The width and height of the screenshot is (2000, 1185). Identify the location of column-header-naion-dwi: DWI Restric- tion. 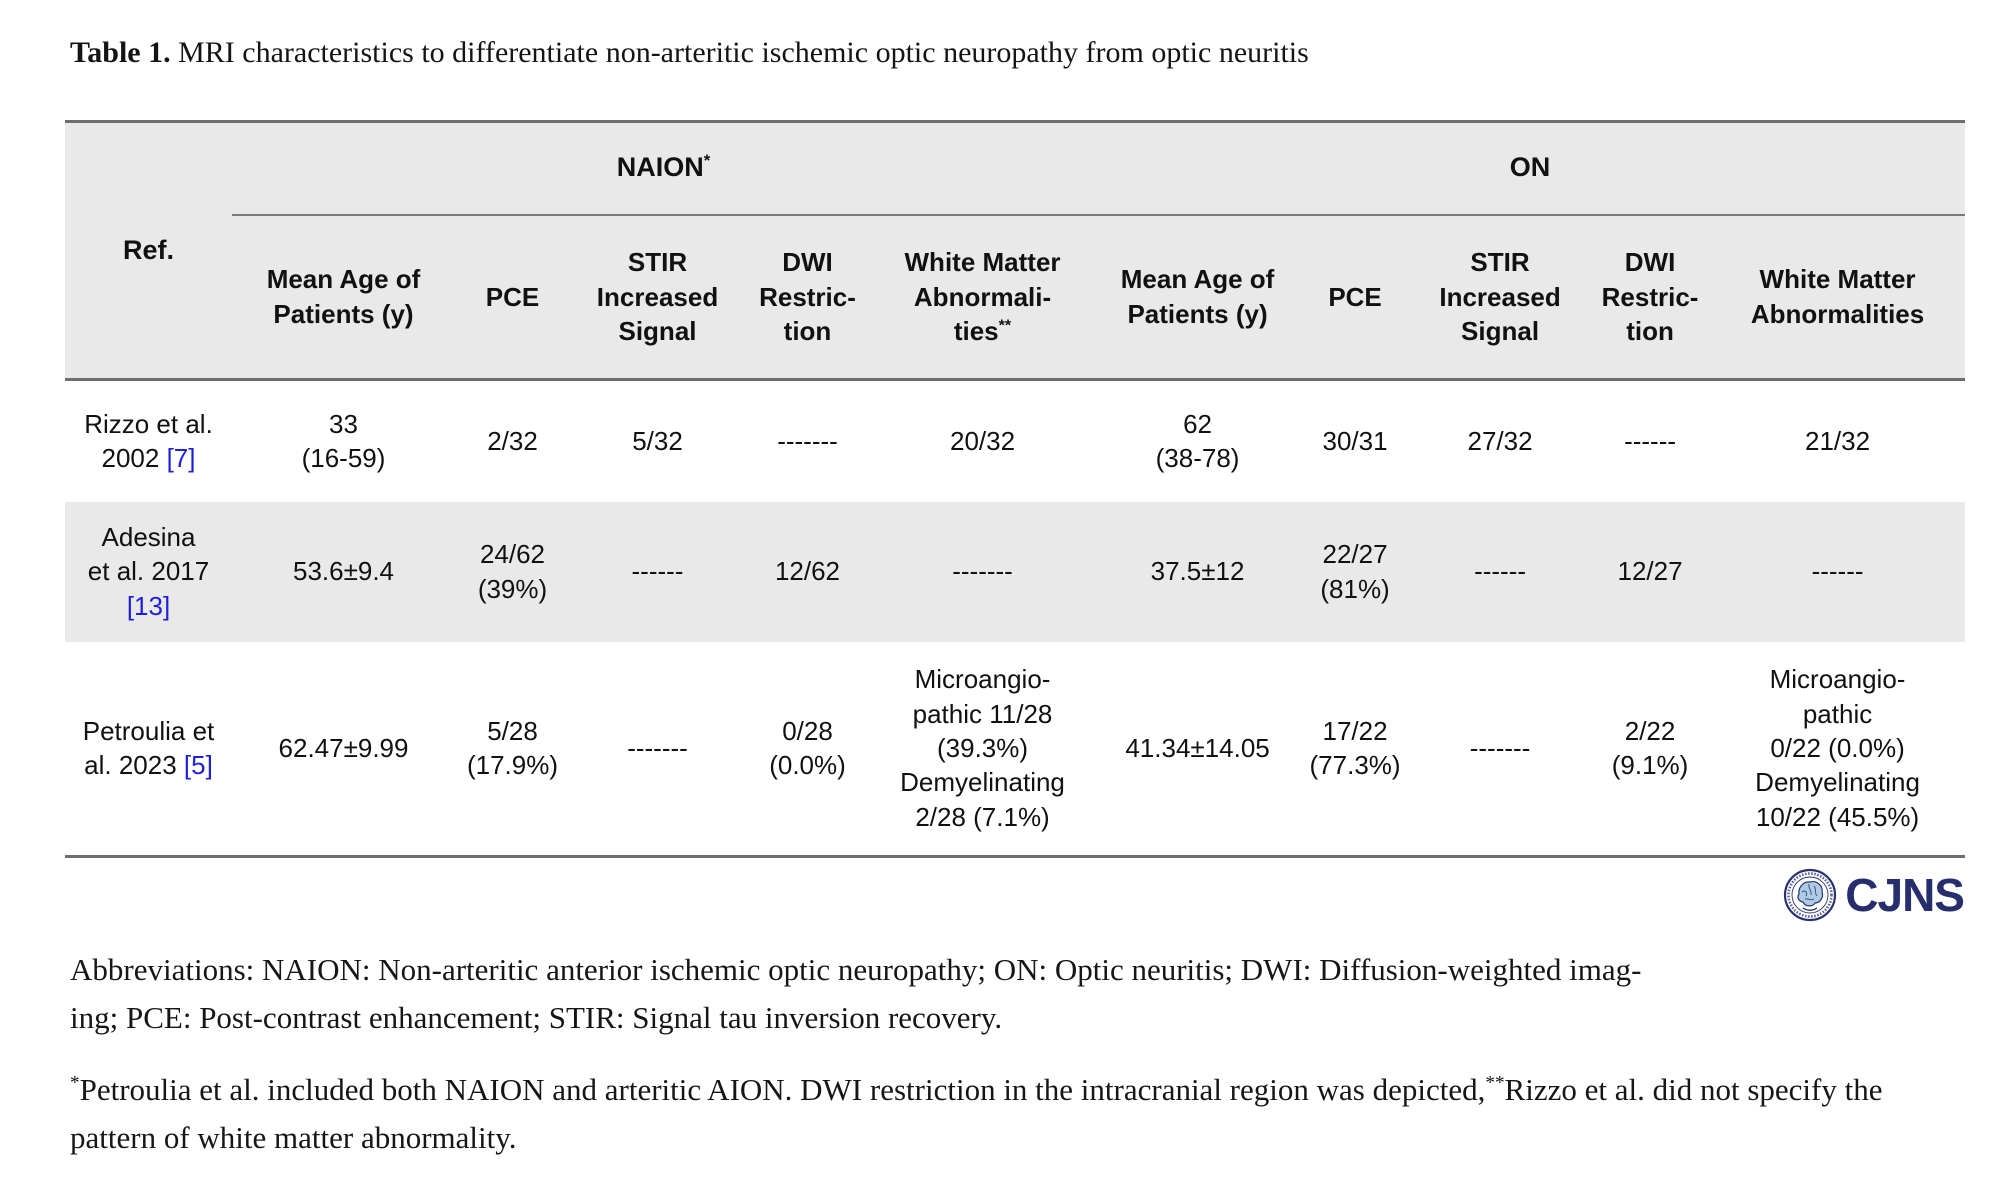
(807, 297).